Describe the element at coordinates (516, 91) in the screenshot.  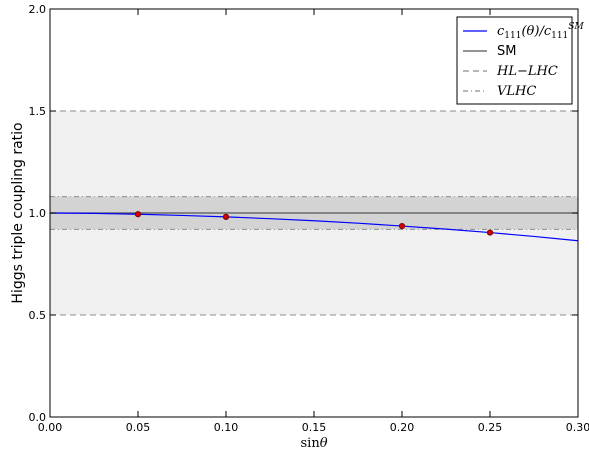
I see `legend-label-3: VLHC` at that location.